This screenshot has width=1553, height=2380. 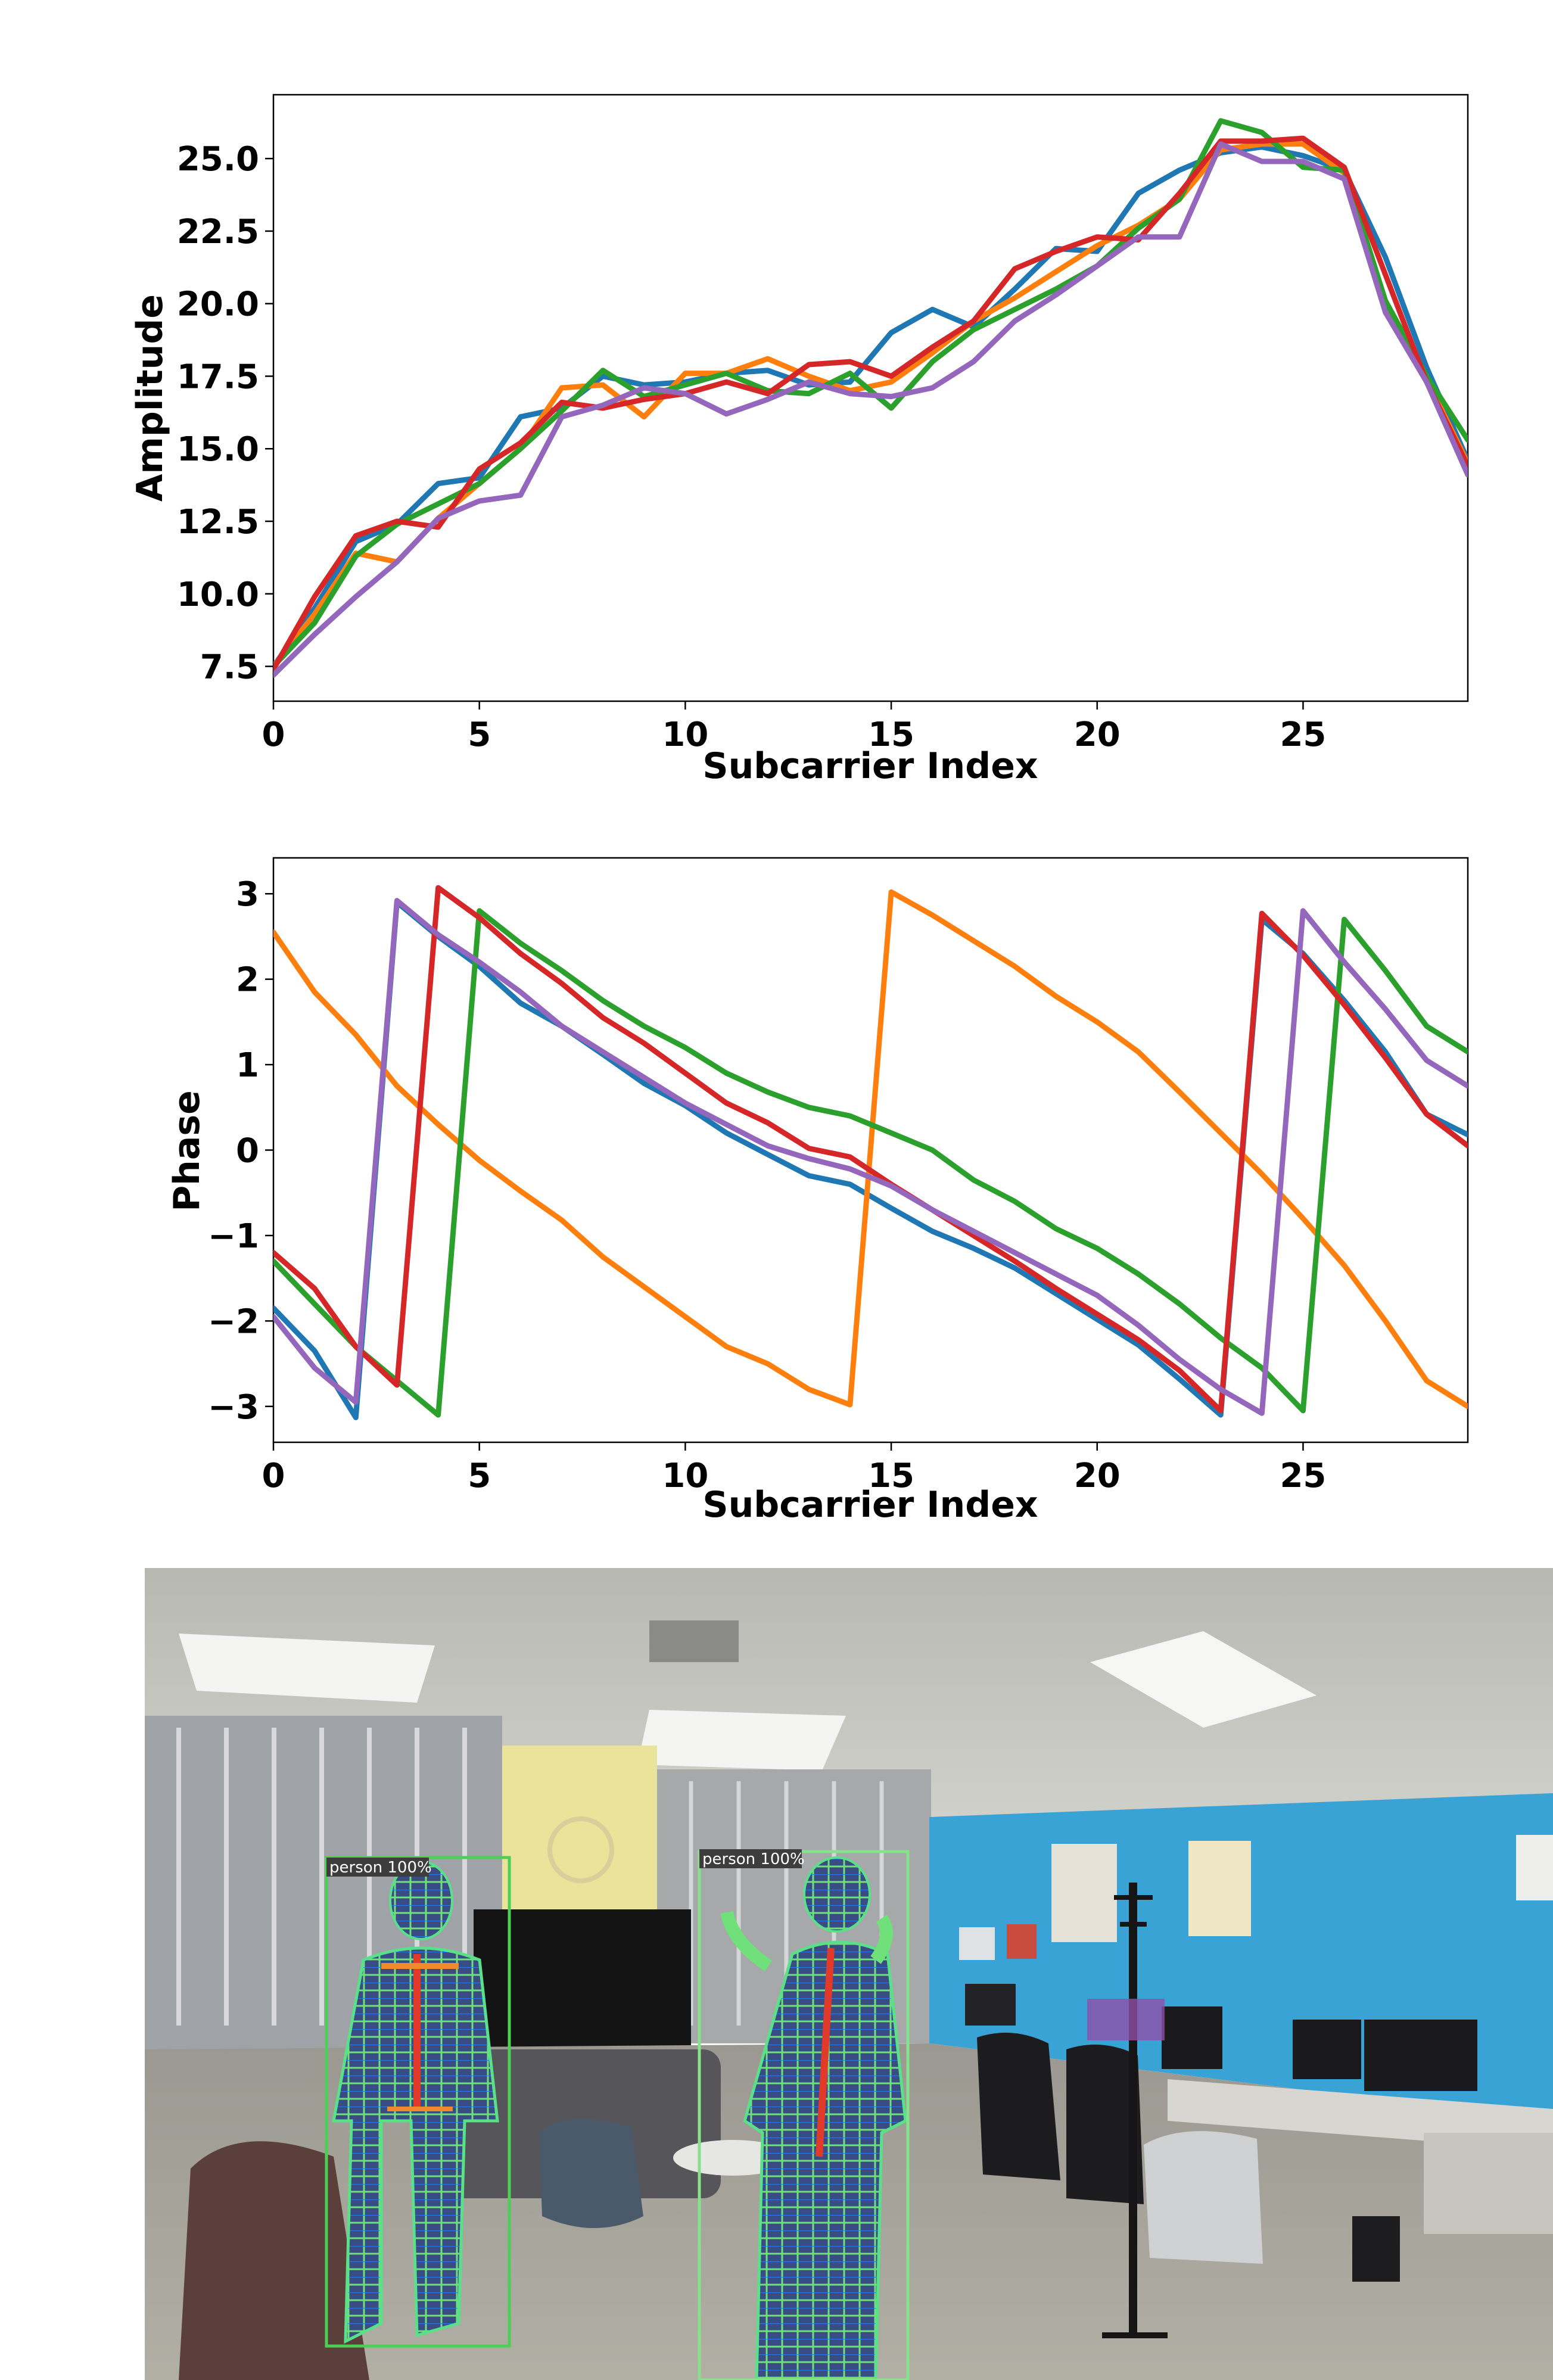 I want to click on amplitude-y-tick-label: 15.0, so click(x=218, y=449).